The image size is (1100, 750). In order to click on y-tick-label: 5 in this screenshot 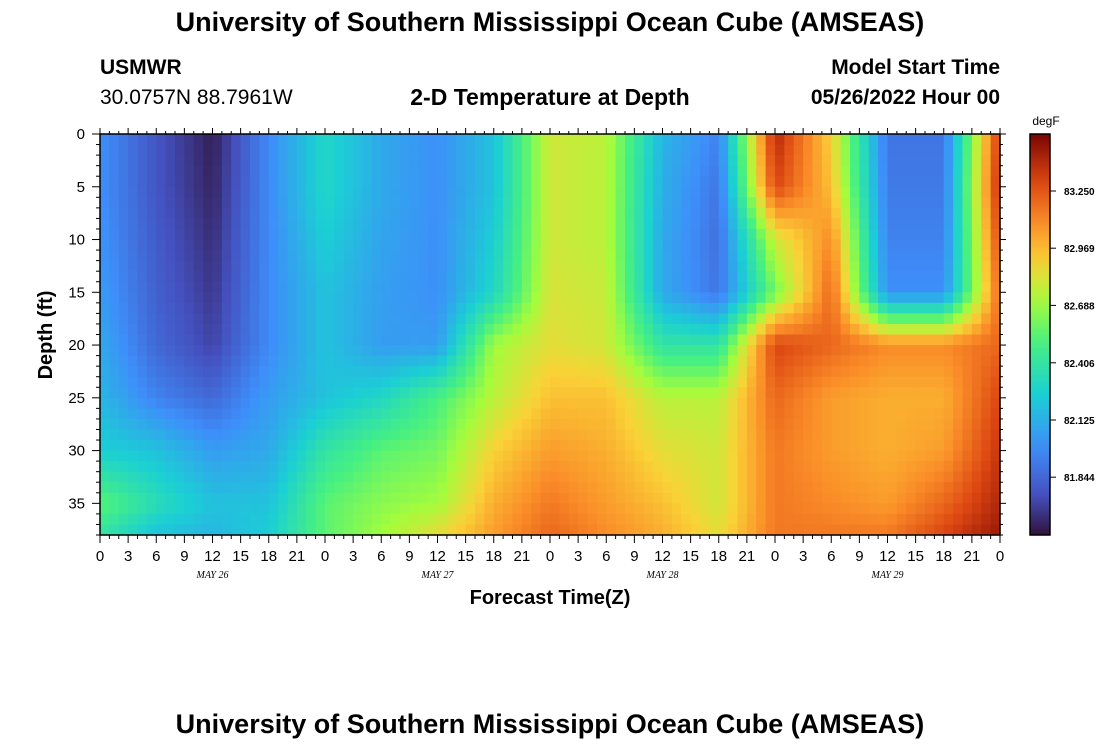, I will do `click(81, 187)`.